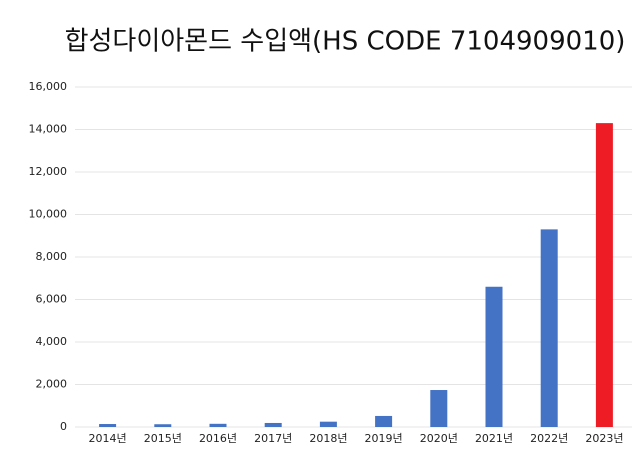  I want to click on x-tick-label: 2016년, so click(218, 438).